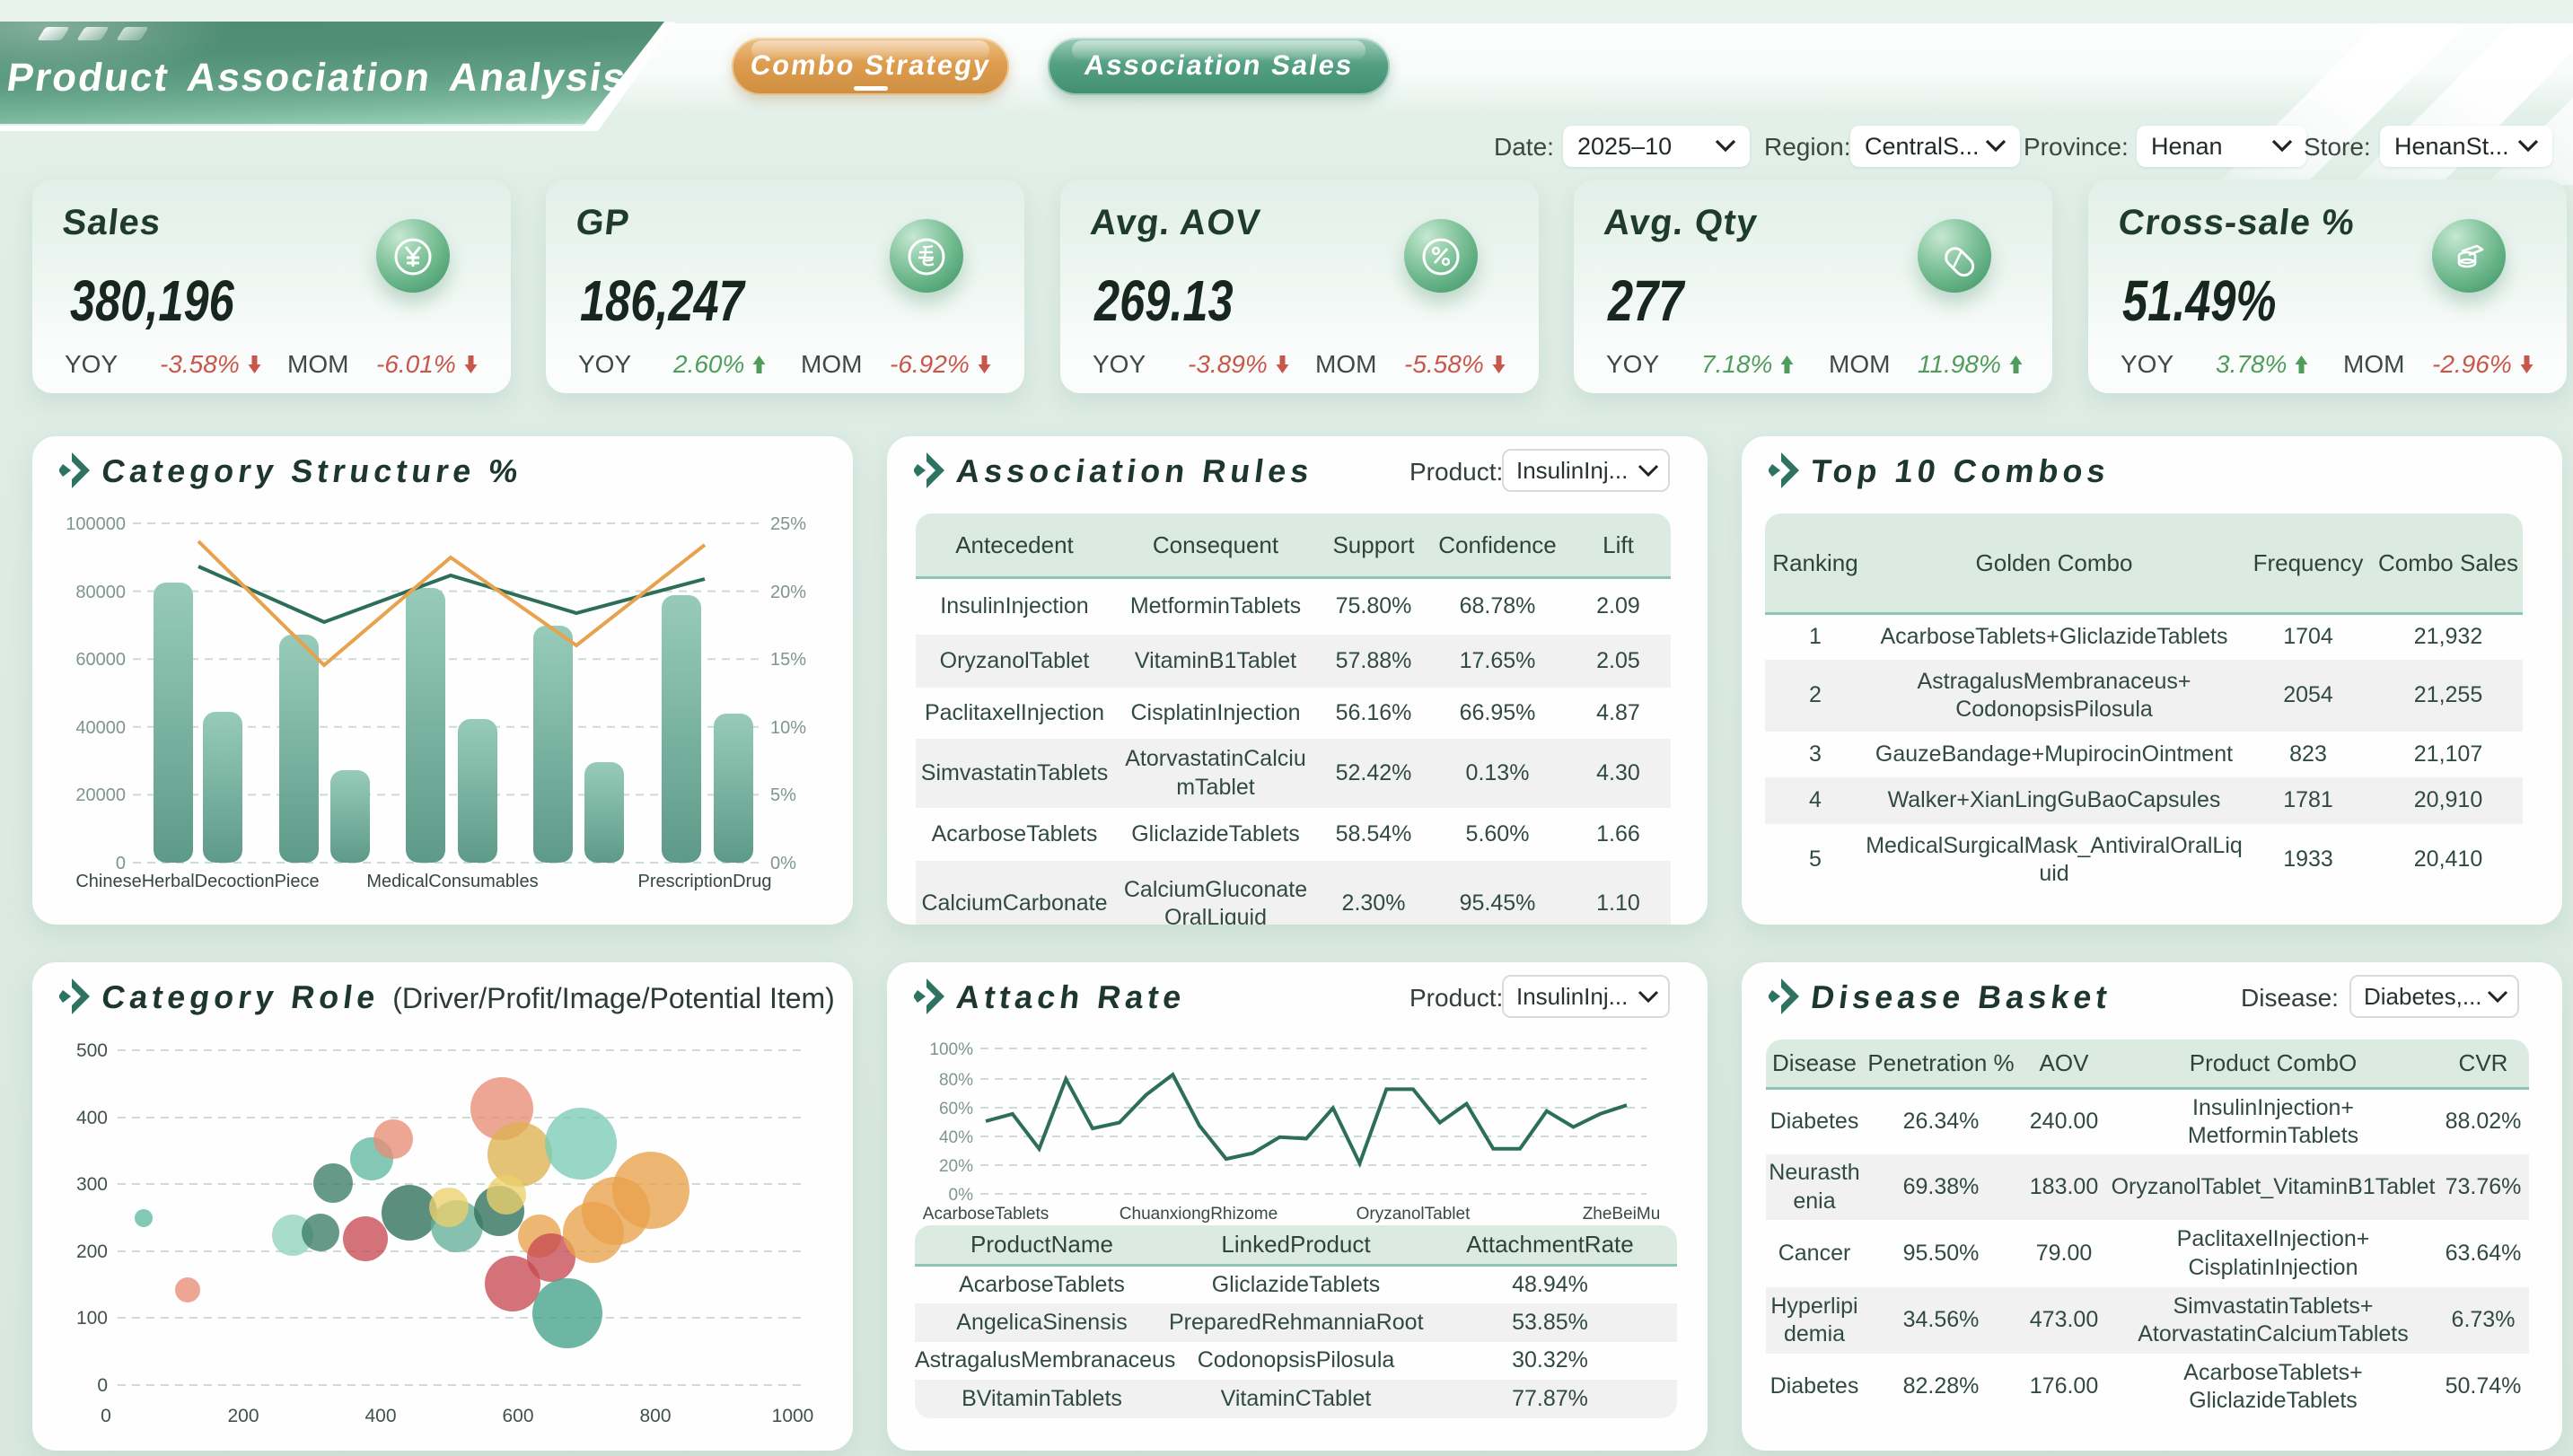 This screenshot has width=2573, height=1456. I want to click on svg-text: PrescriptionDrug, so click(705, 881).